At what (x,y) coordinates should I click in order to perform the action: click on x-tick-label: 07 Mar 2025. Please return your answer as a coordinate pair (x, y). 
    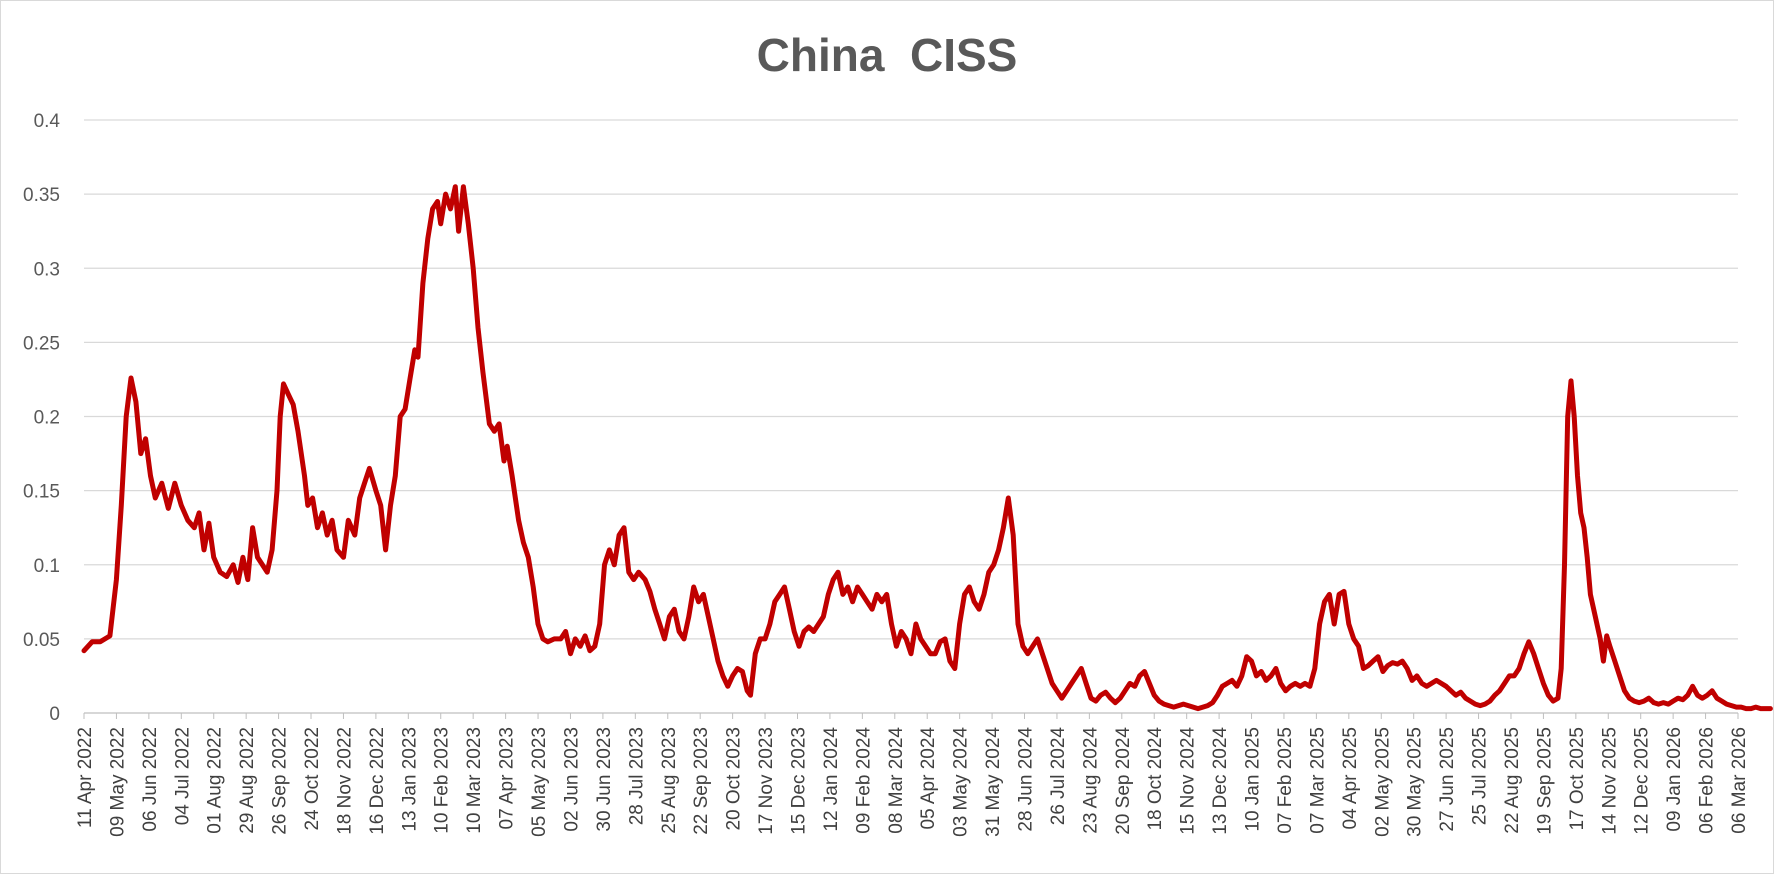
    Looking at the image, I should click on (1317, 780).